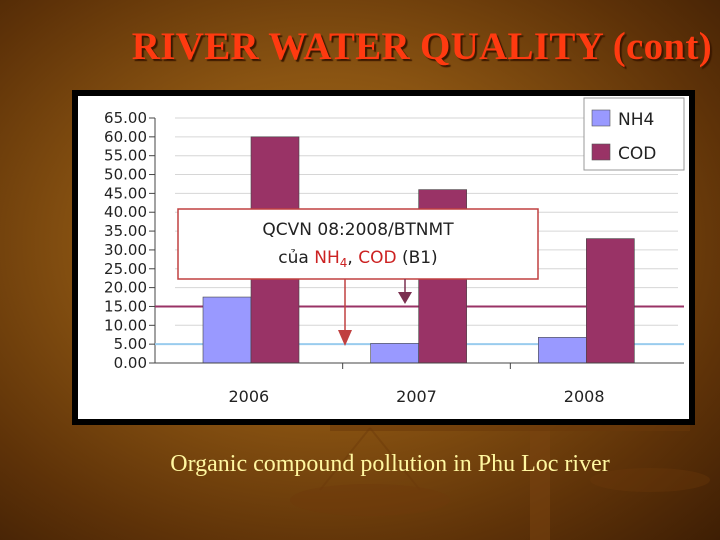  Describe the element at coordinates (584, 396) in the screenshot. I see `x-tick-label: 2008` at that location.